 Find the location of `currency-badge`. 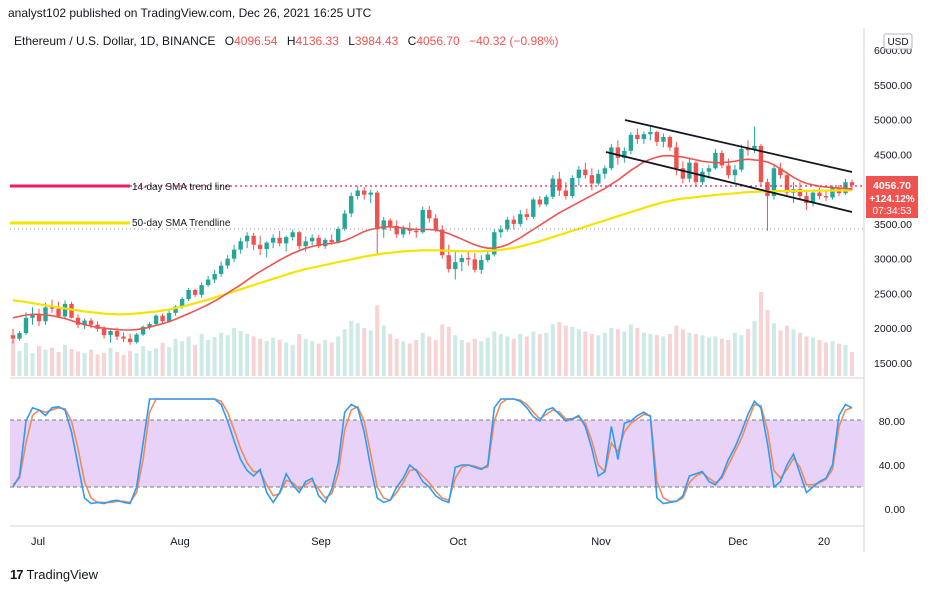

currency-badge is located at coordinates (898, 41).